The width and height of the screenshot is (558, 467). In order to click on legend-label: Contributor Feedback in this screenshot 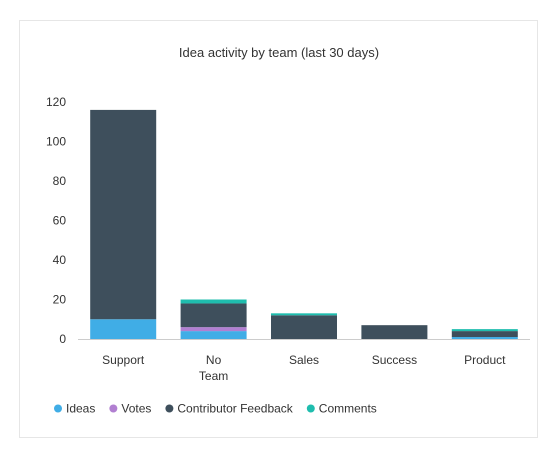, I will do `click(235, 409)`.